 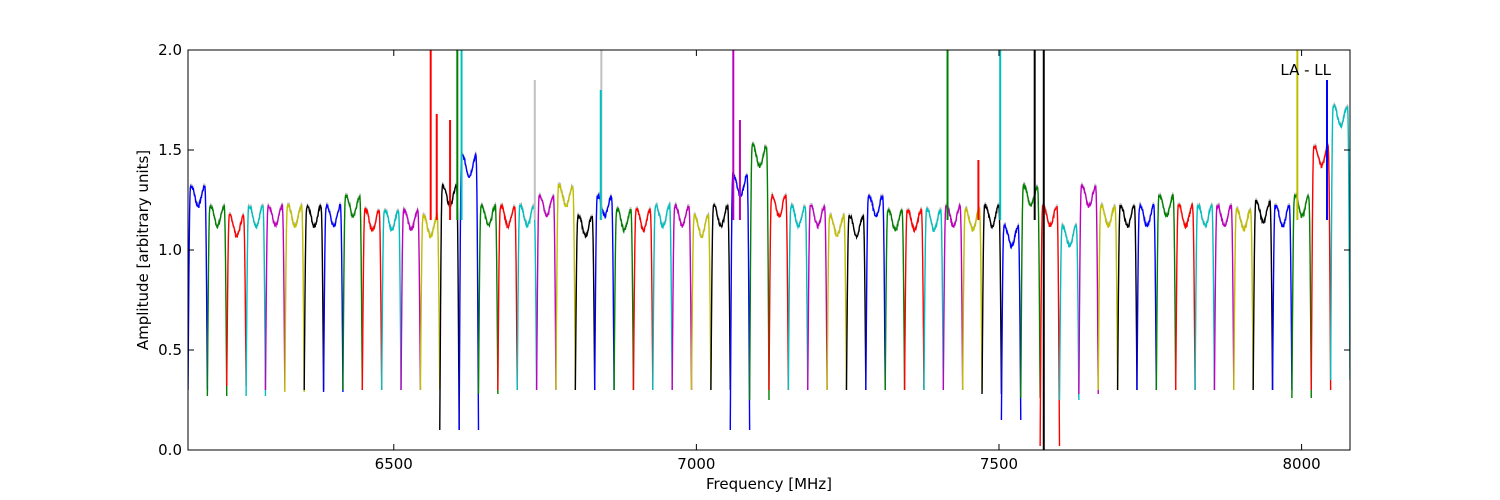 I want to click on y-axis-label: Amplitude [arbitrary units], so click(x=143, y=250).